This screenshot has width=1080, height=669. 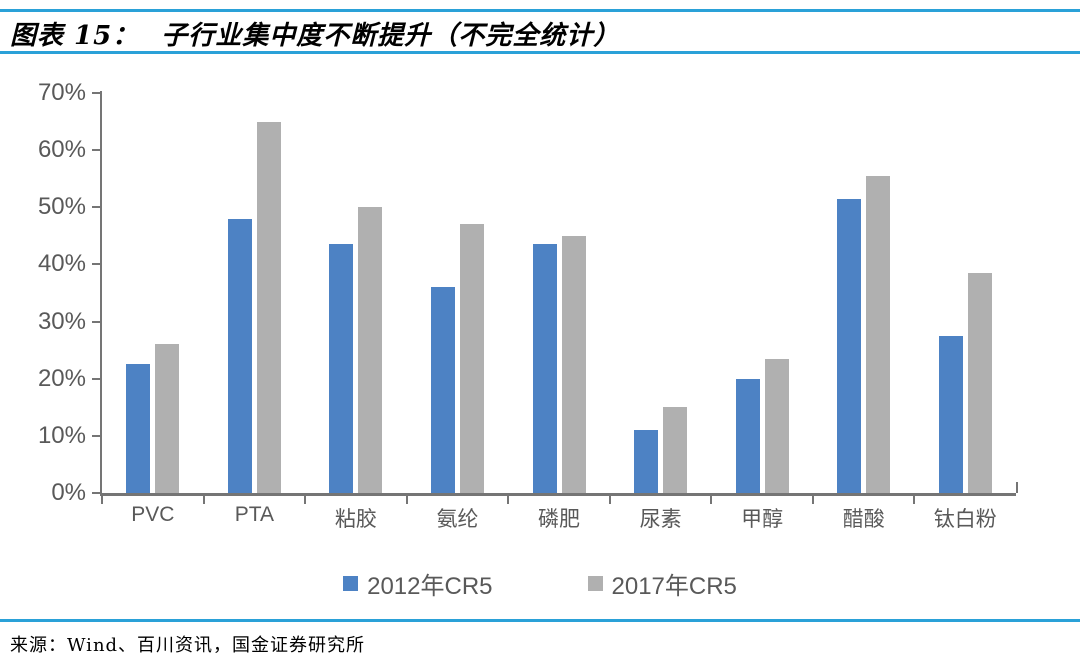 What do you see at coordinates (540, 10) in the screenshot?
I see `top-accent-rule` at bounding box center [540, 10].